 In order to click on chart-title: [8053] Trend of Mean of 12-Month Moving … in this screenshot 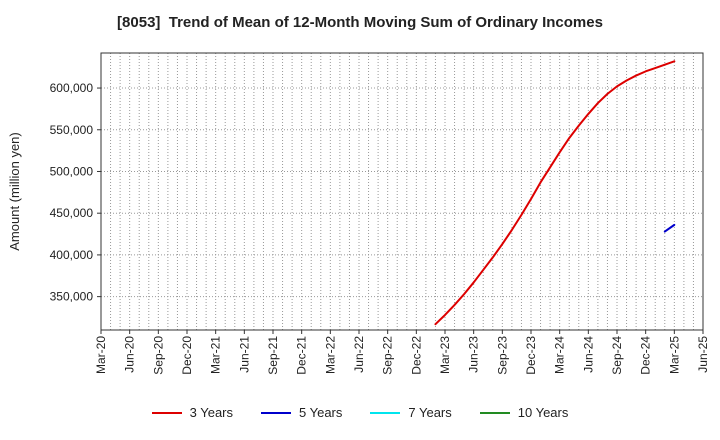, I will do `click(360, 22)`.